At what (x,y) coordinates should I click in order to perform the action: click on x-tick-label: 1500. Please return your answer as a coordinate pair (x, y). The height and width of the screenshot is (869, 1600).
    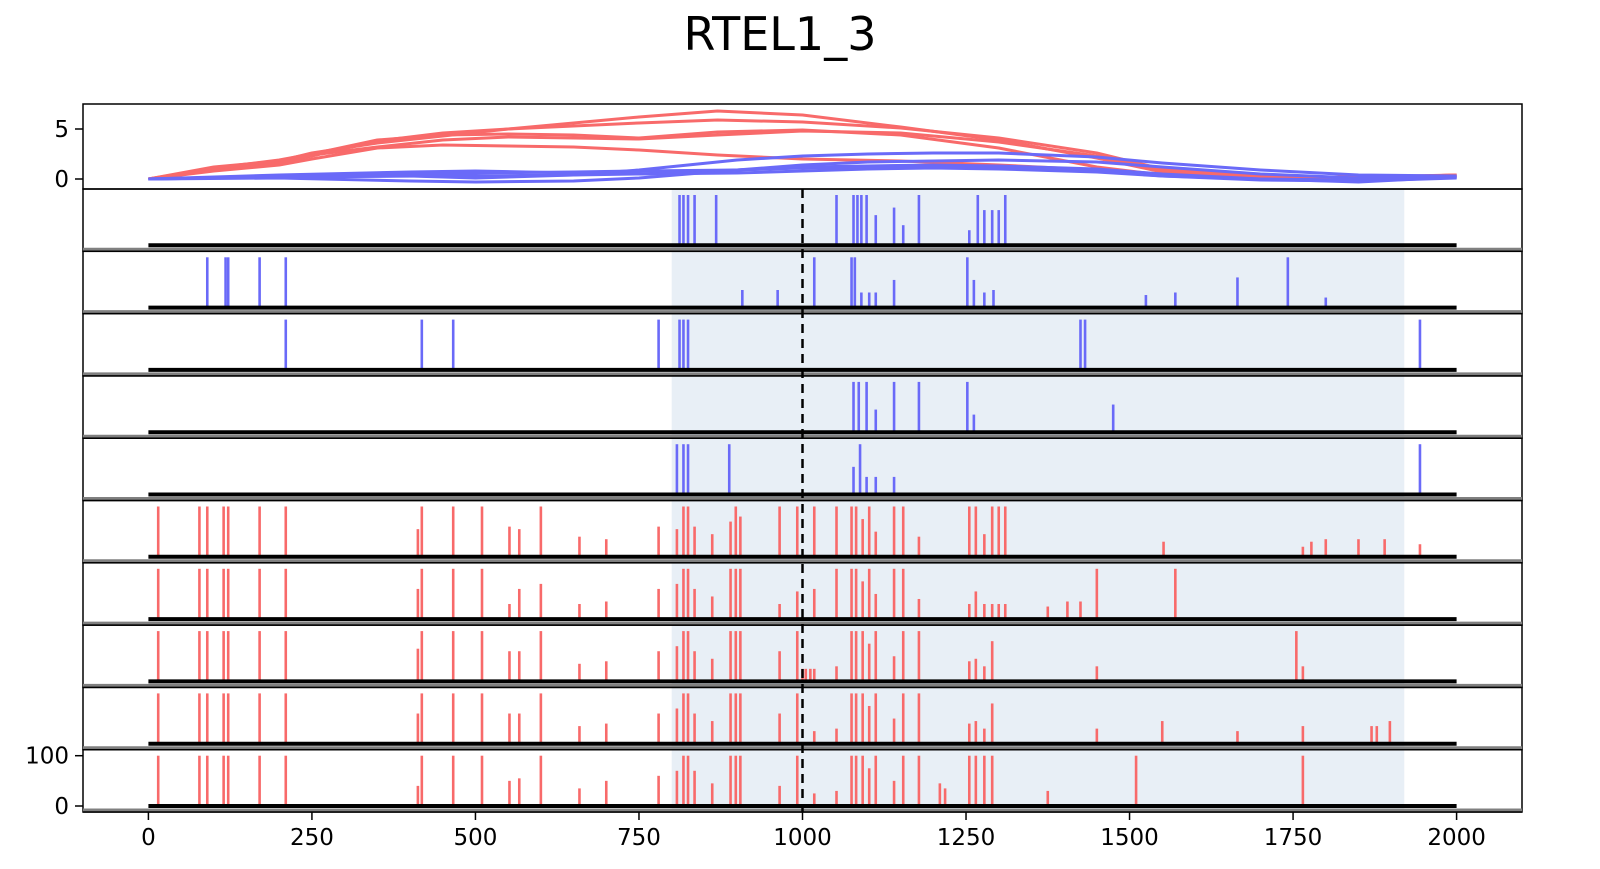
    Looking at the image, I should click on (1129, 838).